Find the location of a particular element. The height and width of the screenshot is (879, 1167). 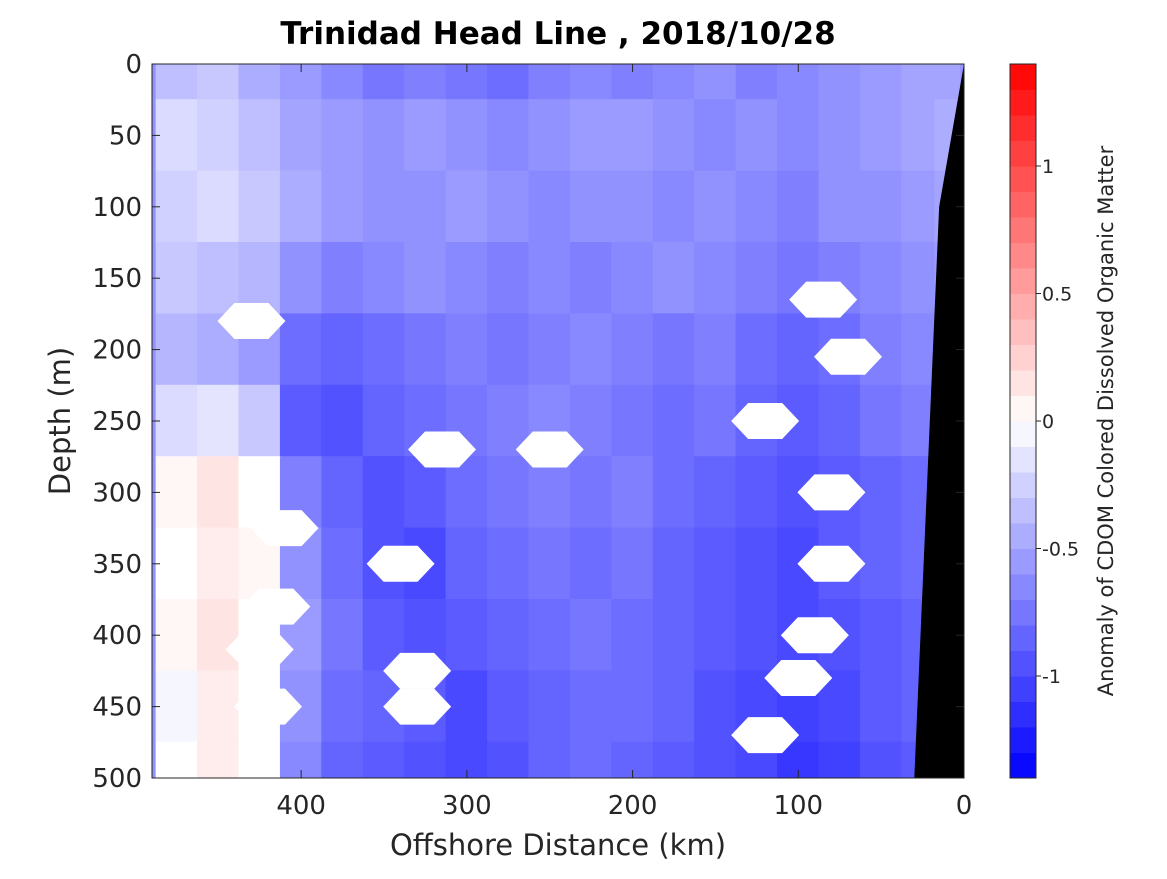

y-tick-label: 300 is located at coordinates (117, 493).